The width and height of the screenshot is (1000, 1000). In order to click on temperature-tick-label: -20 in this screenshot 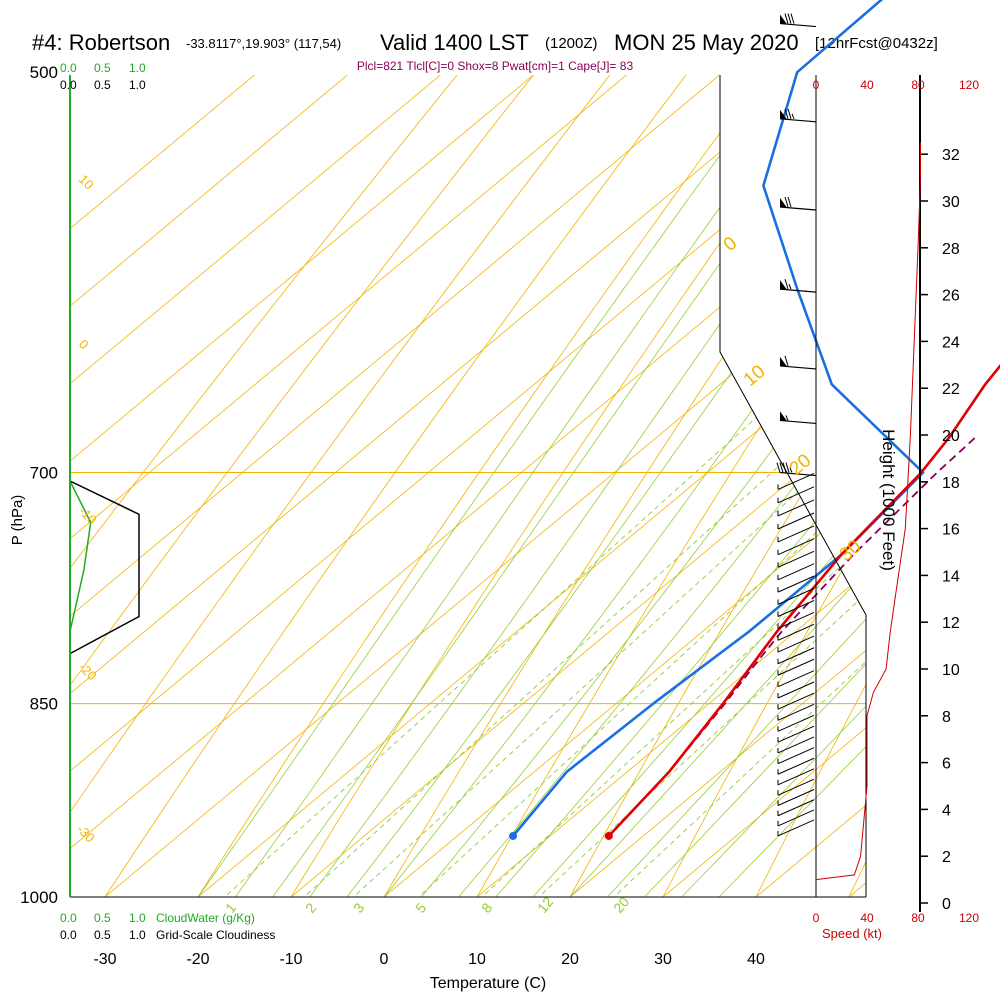, I will do `click(197, 959)`.